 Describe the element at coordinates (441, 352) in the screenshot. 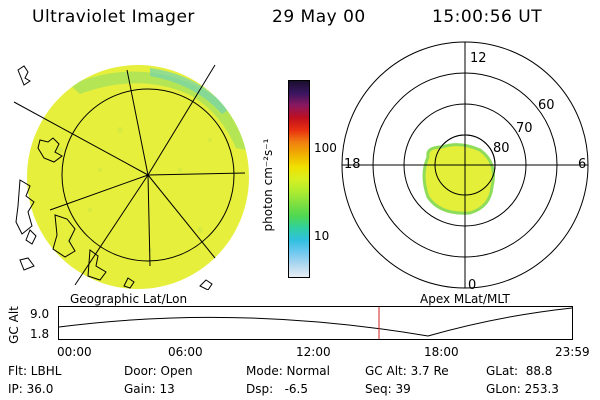

I see `time-tick-3: 18:00` at that location.